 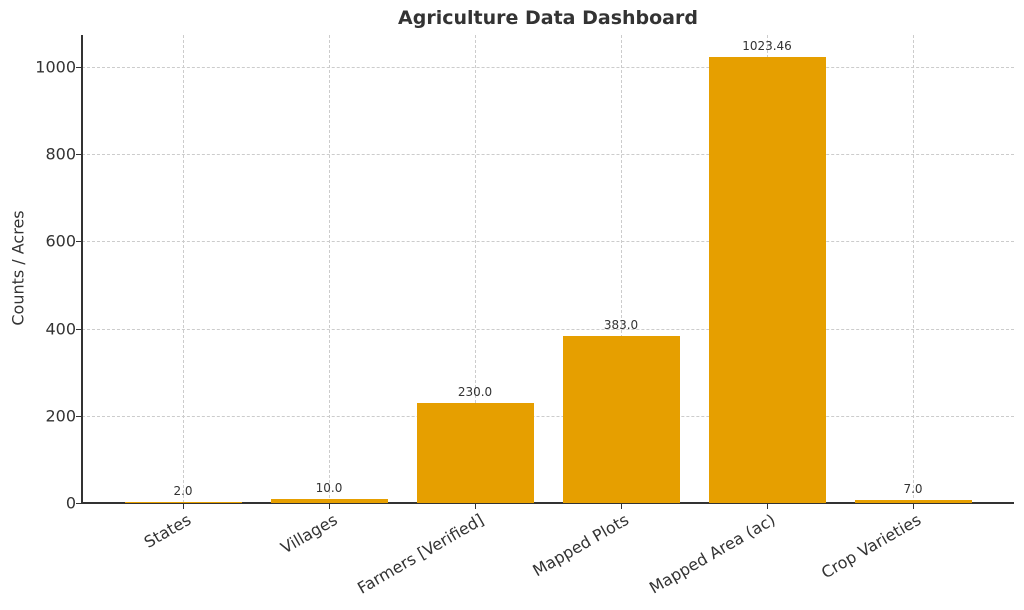 I want to click on x-tick-label: Mapped Plots, so click(x=580, y=545).